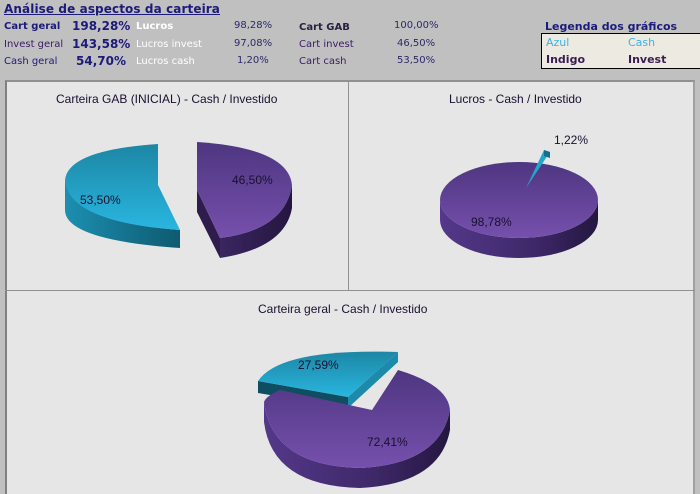 The width and height of the screenshot is (700, 494). What do you see at coordinates (101, 44) in the screenshot?
I see `stat-value-invest-geral: 143,58%` at bounding box center [101, 44].